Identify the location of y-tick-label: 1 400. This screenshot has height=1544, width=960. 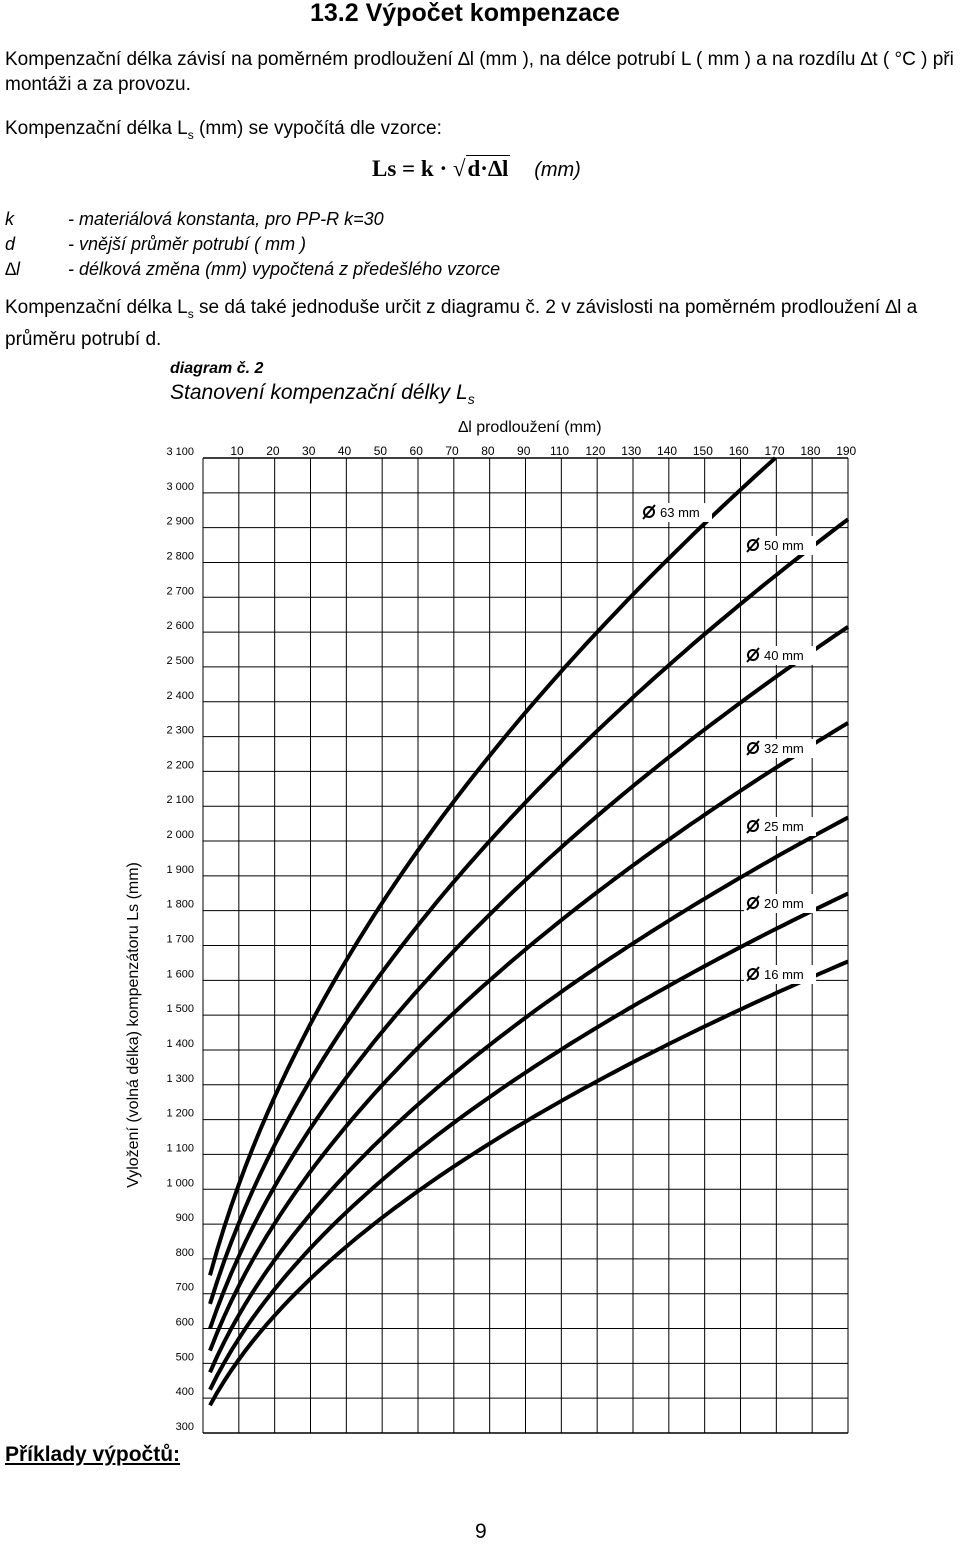
(180, 1044).